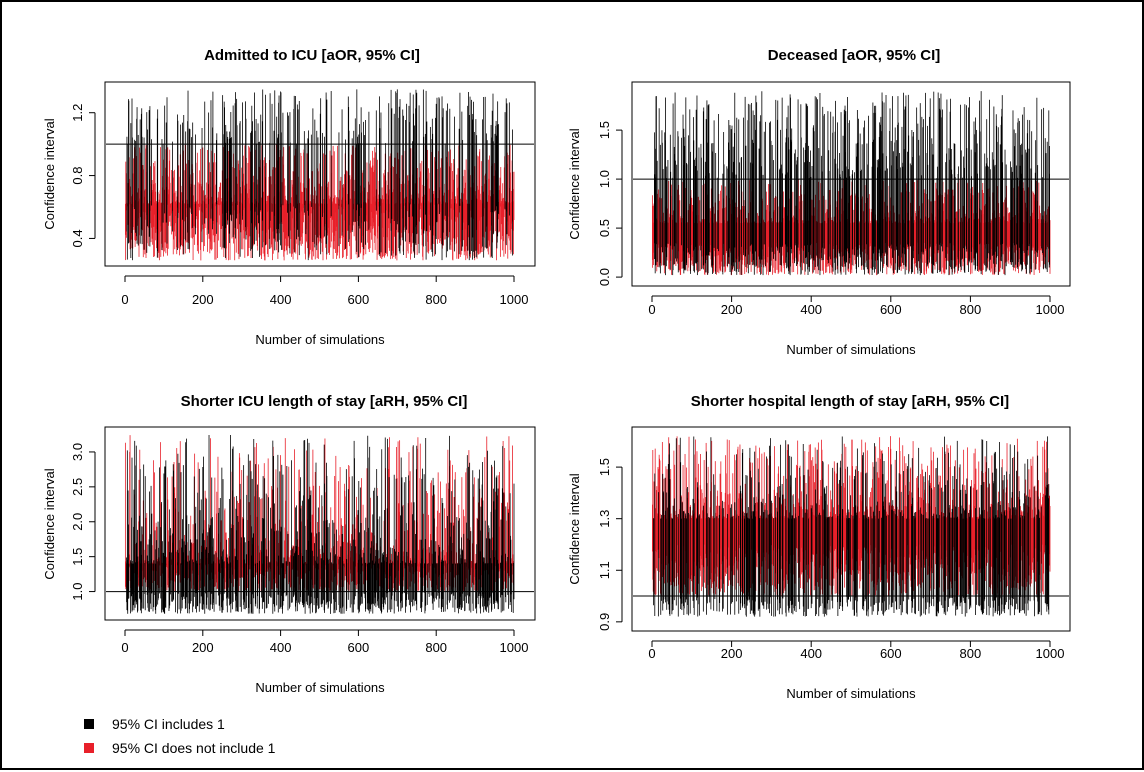 This screenshot has height=772, width=1144. I want to click on axes: 0 200 400 600 800 1000 0.0 0.5 1.0 1.5, so click(830, 219).